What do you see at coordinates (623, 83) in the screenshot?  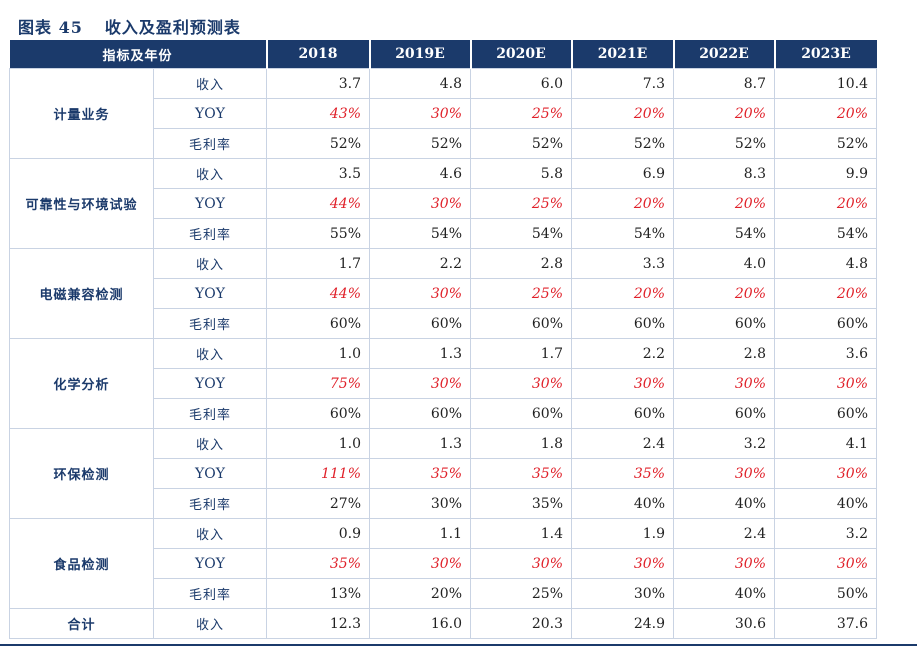 I see `value-cell: 7.3` at bounding box center [623, 83].